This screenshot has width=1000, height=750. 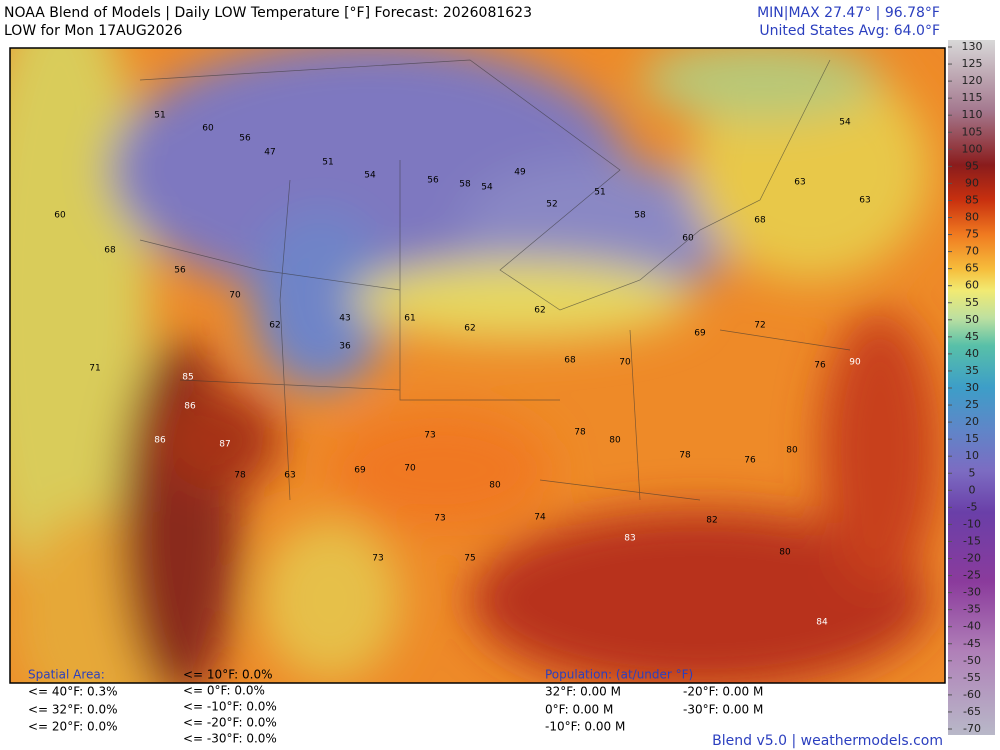 What do you see at coordinates (224, 445) in the screenshot?
I see `station-value: 87` at bounding box center [224, 445].